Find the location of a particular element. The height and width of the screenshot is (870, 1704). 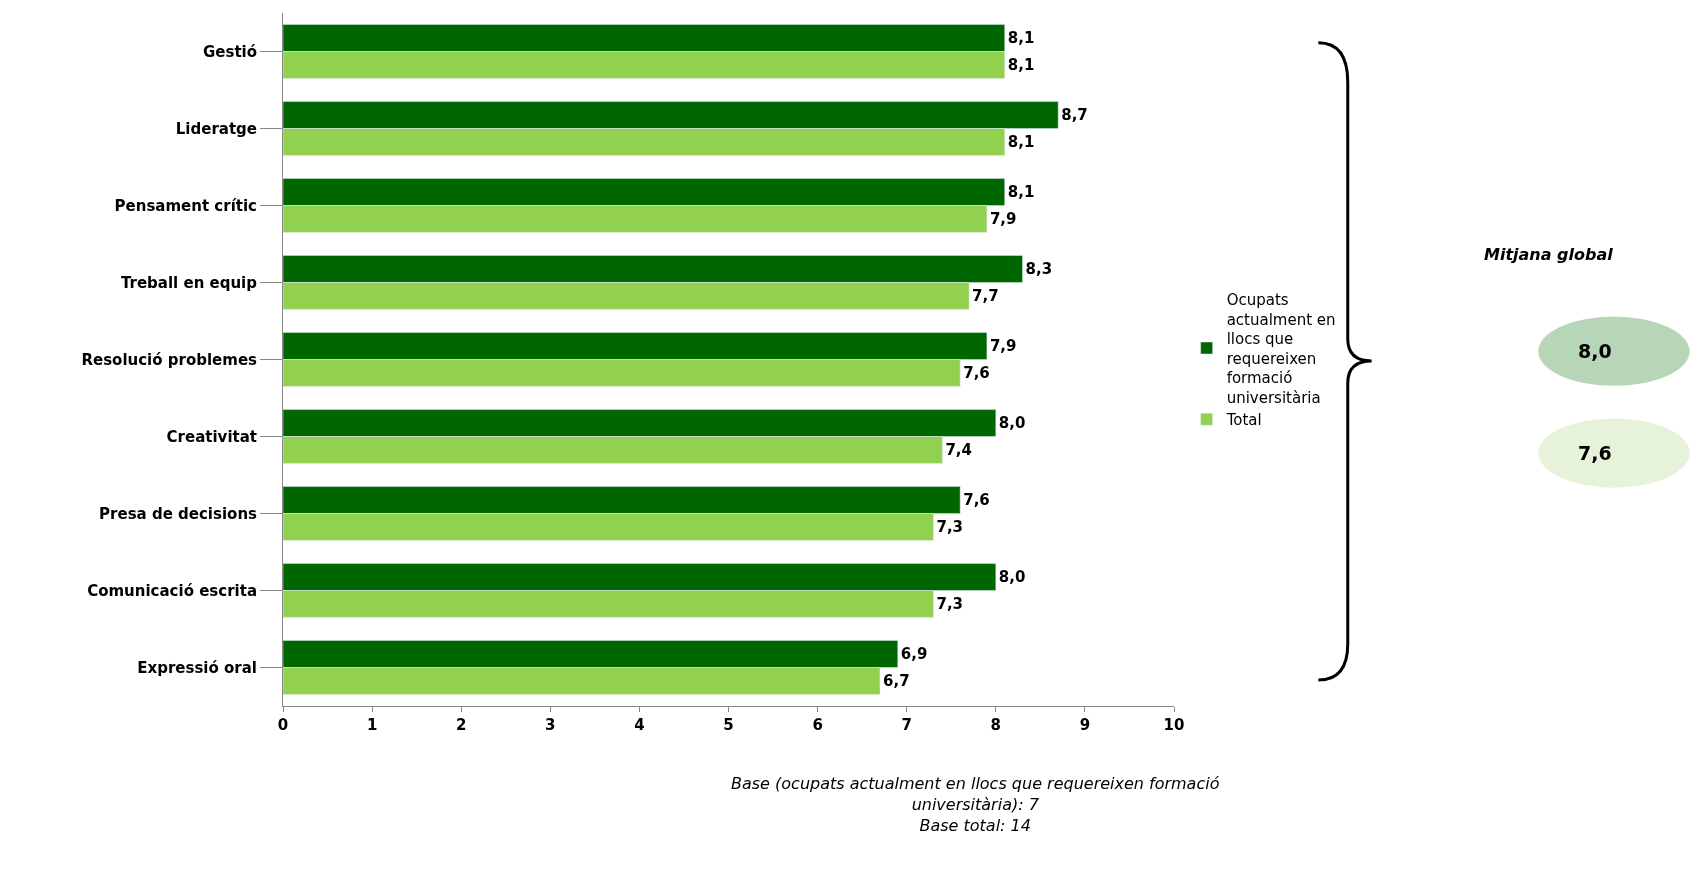

data-label: 8,7 is located at coordinates (1074, 115).